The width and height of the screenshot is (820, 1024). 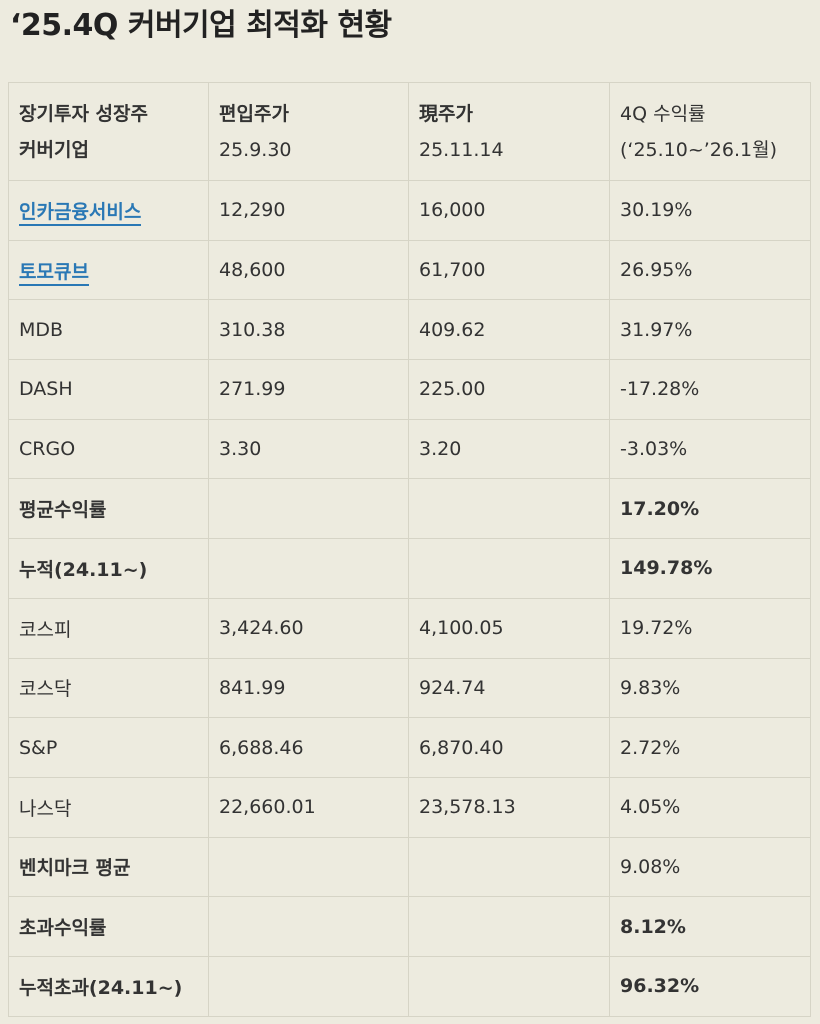 I want to click on cell-current: 23,578.13, so click(x=509, y=807).